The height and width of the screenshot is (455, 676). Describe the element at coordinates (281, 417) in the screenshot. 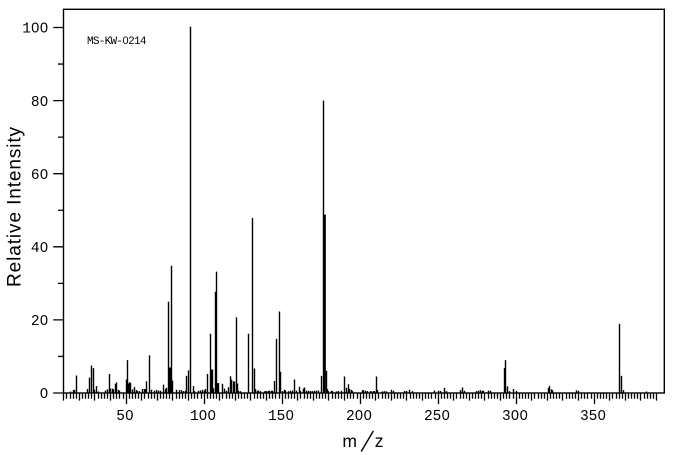

I see `svg-text: 150` at that location.